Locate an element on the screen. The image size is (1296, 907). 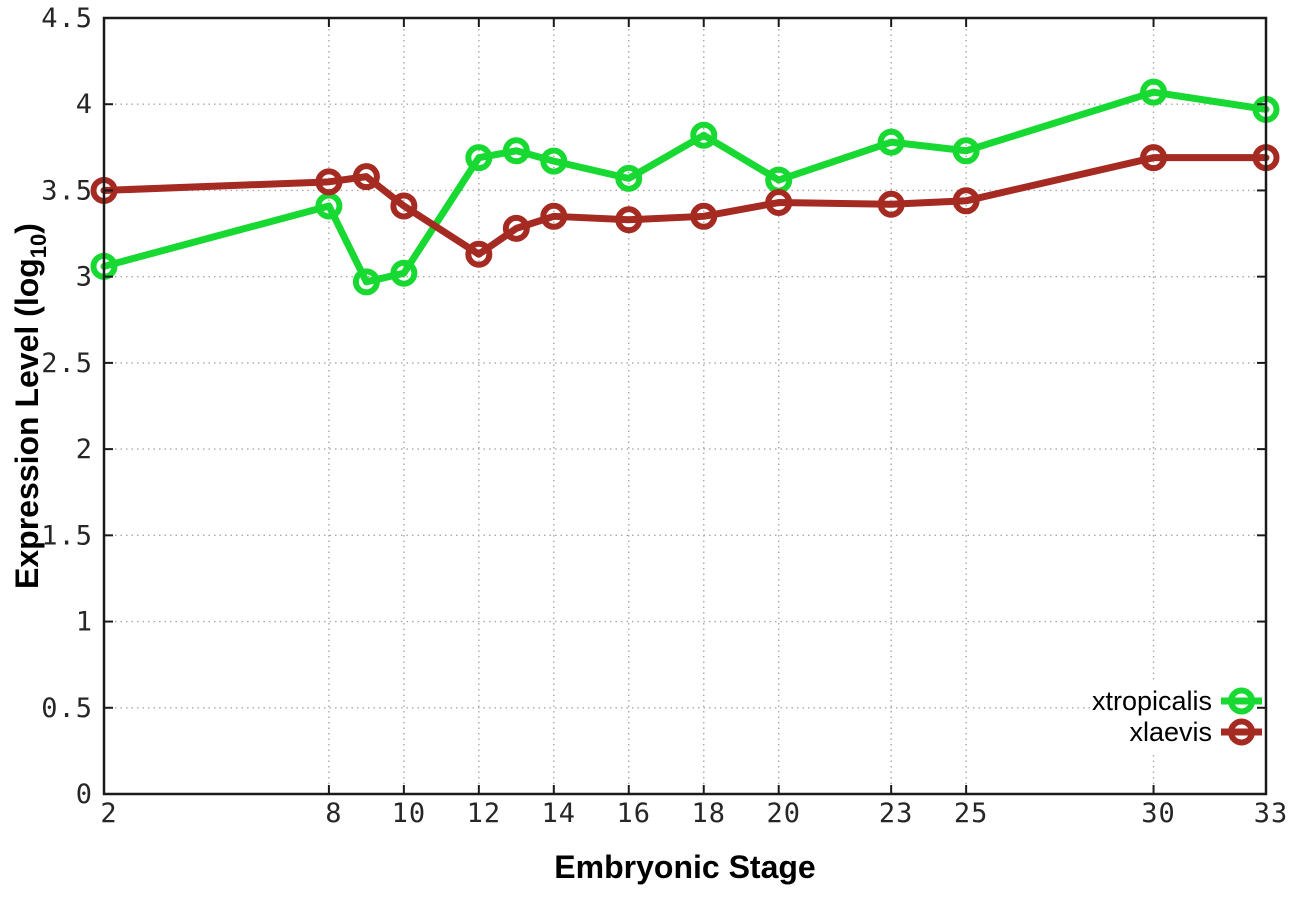
y-tick-label: 4 is located at coordinates (84, 104).